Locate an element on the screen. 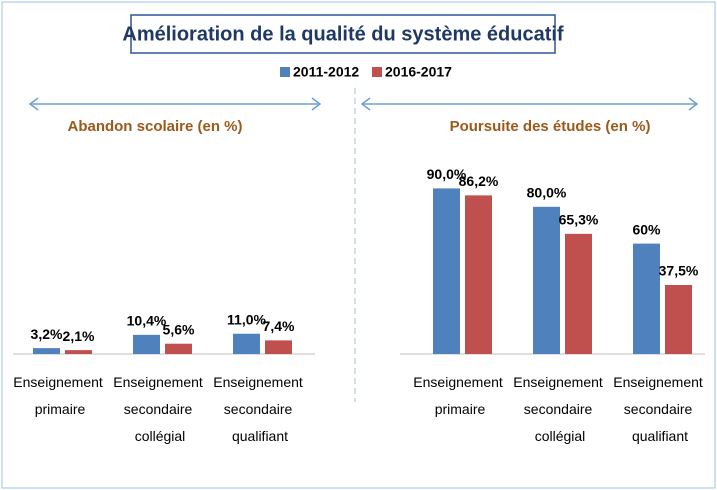 This screenshot has width=717, height=490. panel-title: Poursuite des études (en %) is located at coordinates (550, 126).